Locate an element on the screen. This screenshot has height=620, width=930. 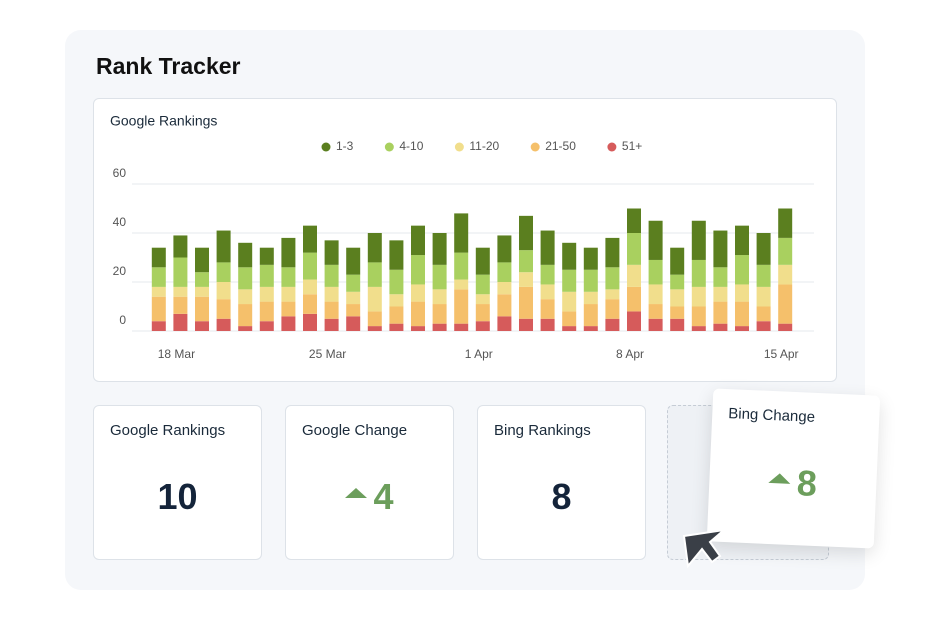
x-tick-label: 8 Apr is located at coordinates (630, 354).